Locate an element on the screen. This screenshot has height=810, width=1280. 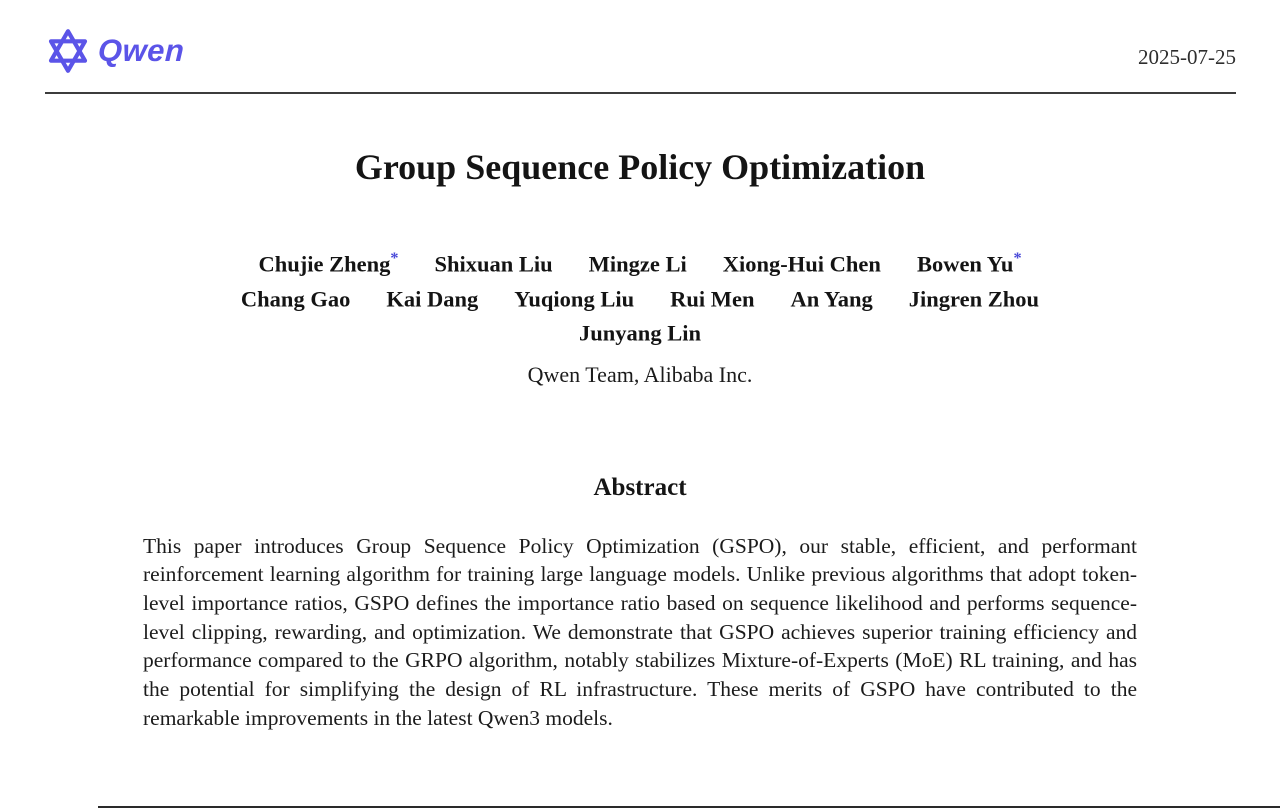
paper-title: Group Sequence Policy Optimization is located at coordinates (640, 167).